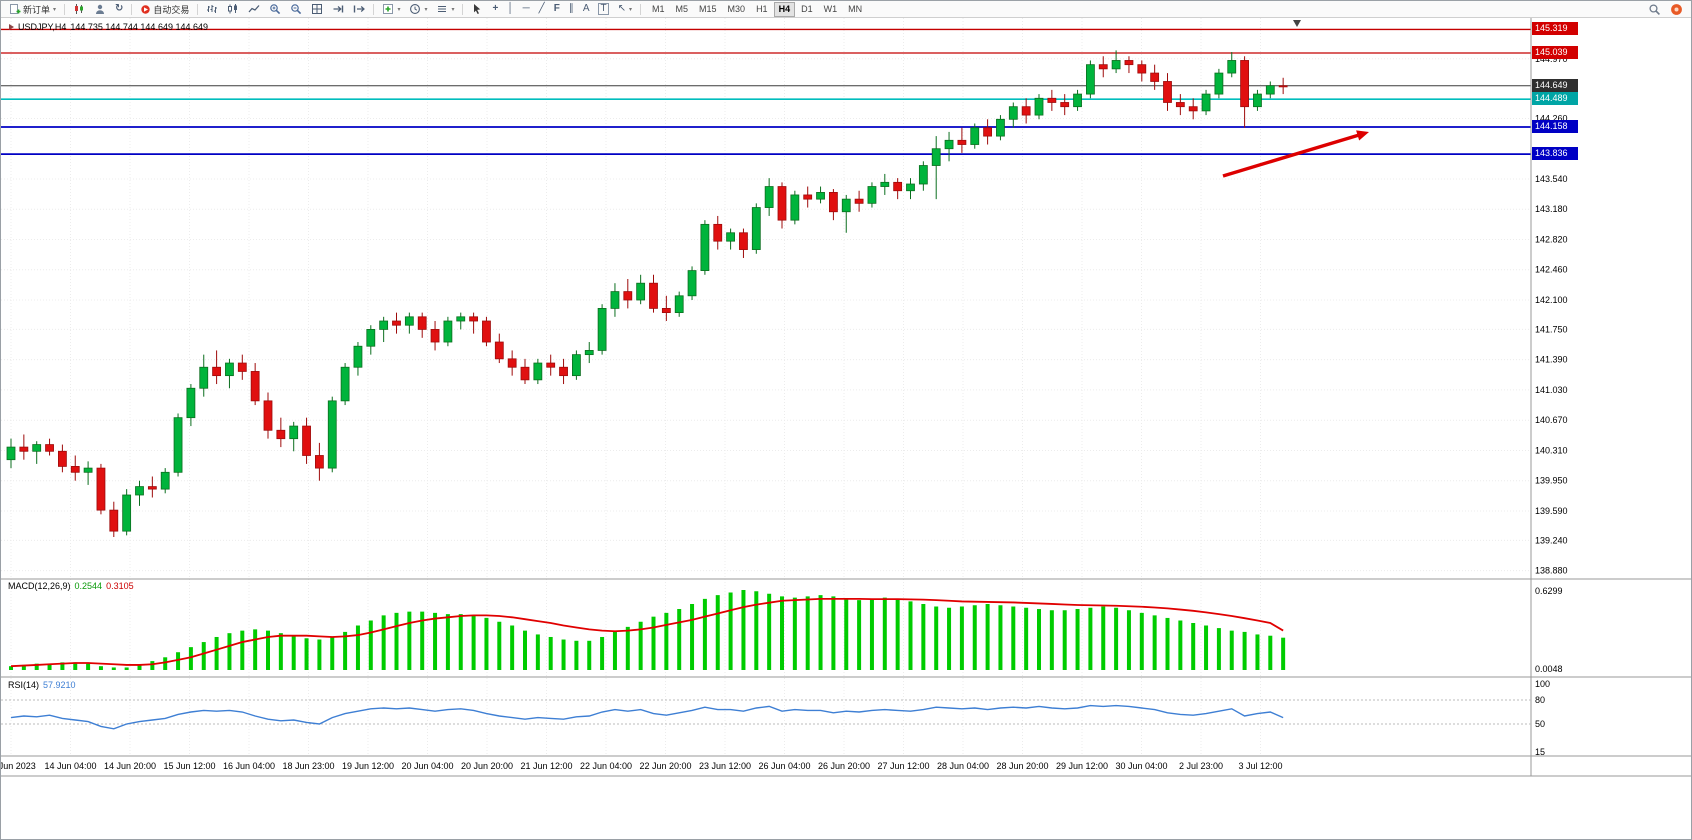 The height and width of the screenshot is (840, 1692). What do you see at coordinates (571, 9) in the screenshot?
I see `channel-button: ∥` at bounding box center [571, 9].